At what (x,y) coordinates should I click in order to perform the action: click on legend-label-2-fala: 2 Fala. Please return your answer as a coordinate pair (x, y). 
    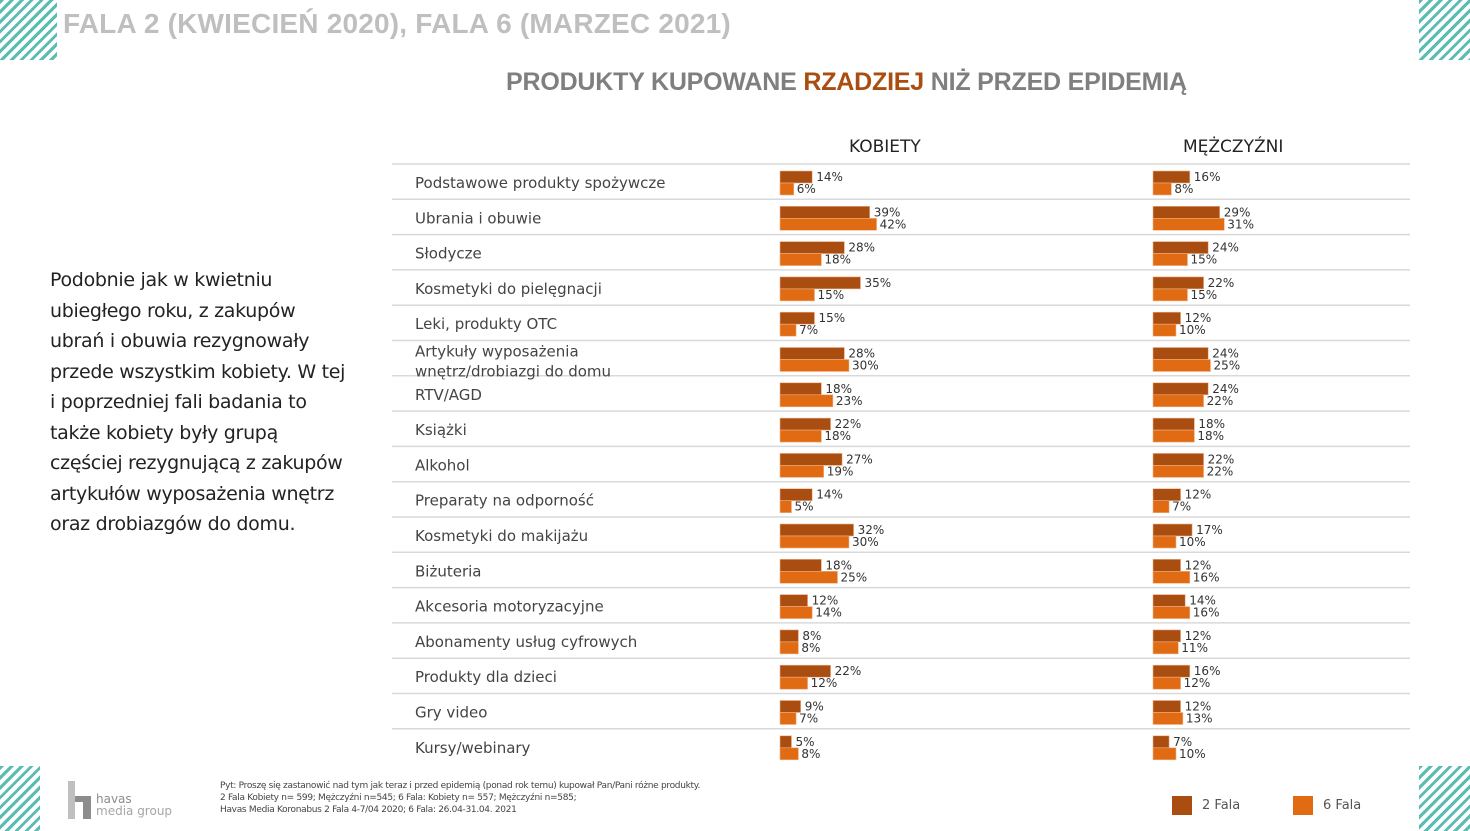
    Looking at the image, I should click on (1221, 805).